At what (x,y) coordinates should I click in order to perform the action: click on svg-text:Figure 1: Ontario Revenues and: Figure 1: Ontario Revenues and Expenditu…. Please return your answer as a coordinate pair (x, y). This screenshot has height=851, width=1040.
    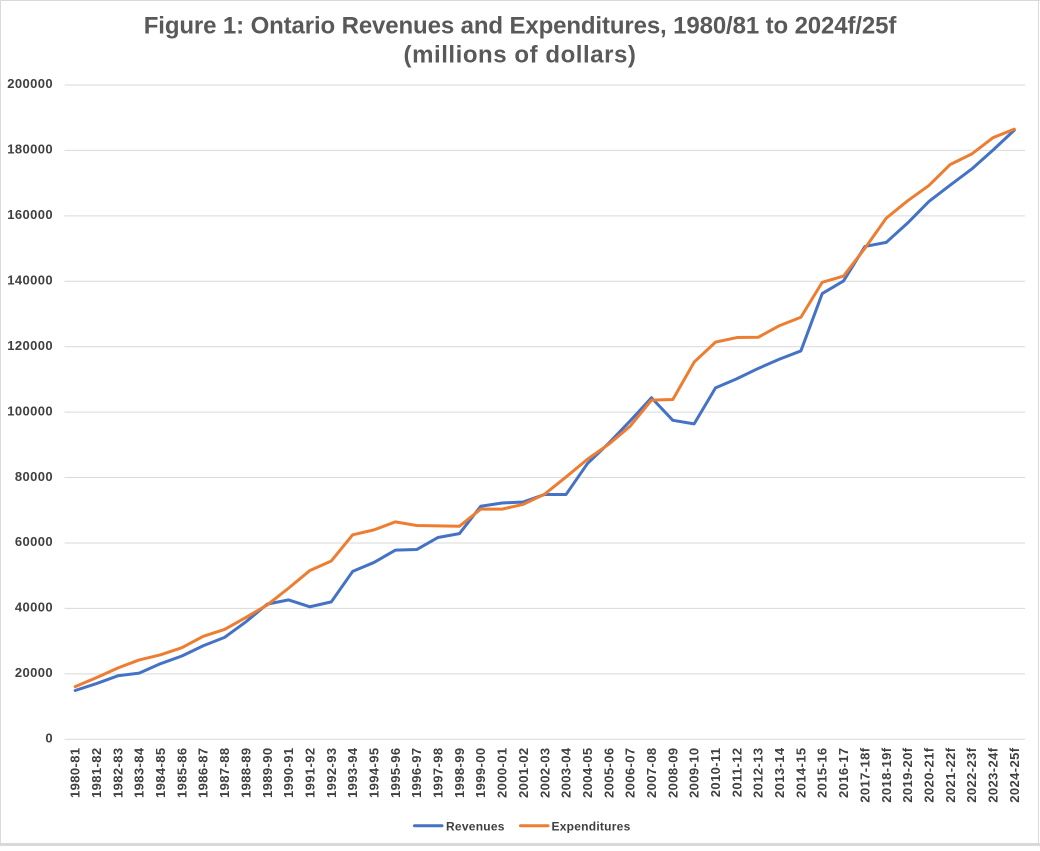
    Looking at the image, I should click on (521, 26).